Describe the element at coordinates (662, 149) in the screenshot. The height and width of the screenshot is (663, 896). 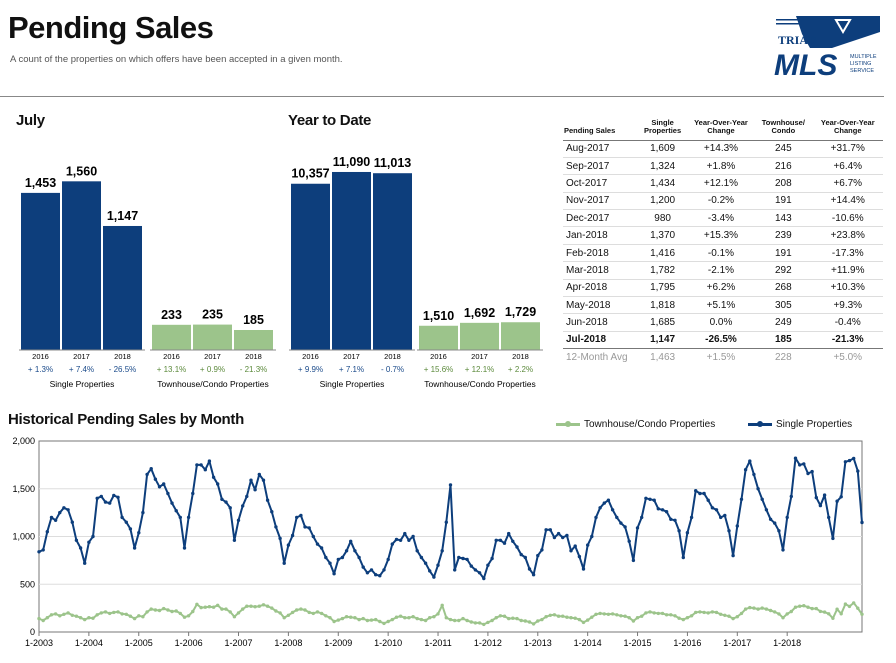
I see `table-cell: 1,609` at that location.